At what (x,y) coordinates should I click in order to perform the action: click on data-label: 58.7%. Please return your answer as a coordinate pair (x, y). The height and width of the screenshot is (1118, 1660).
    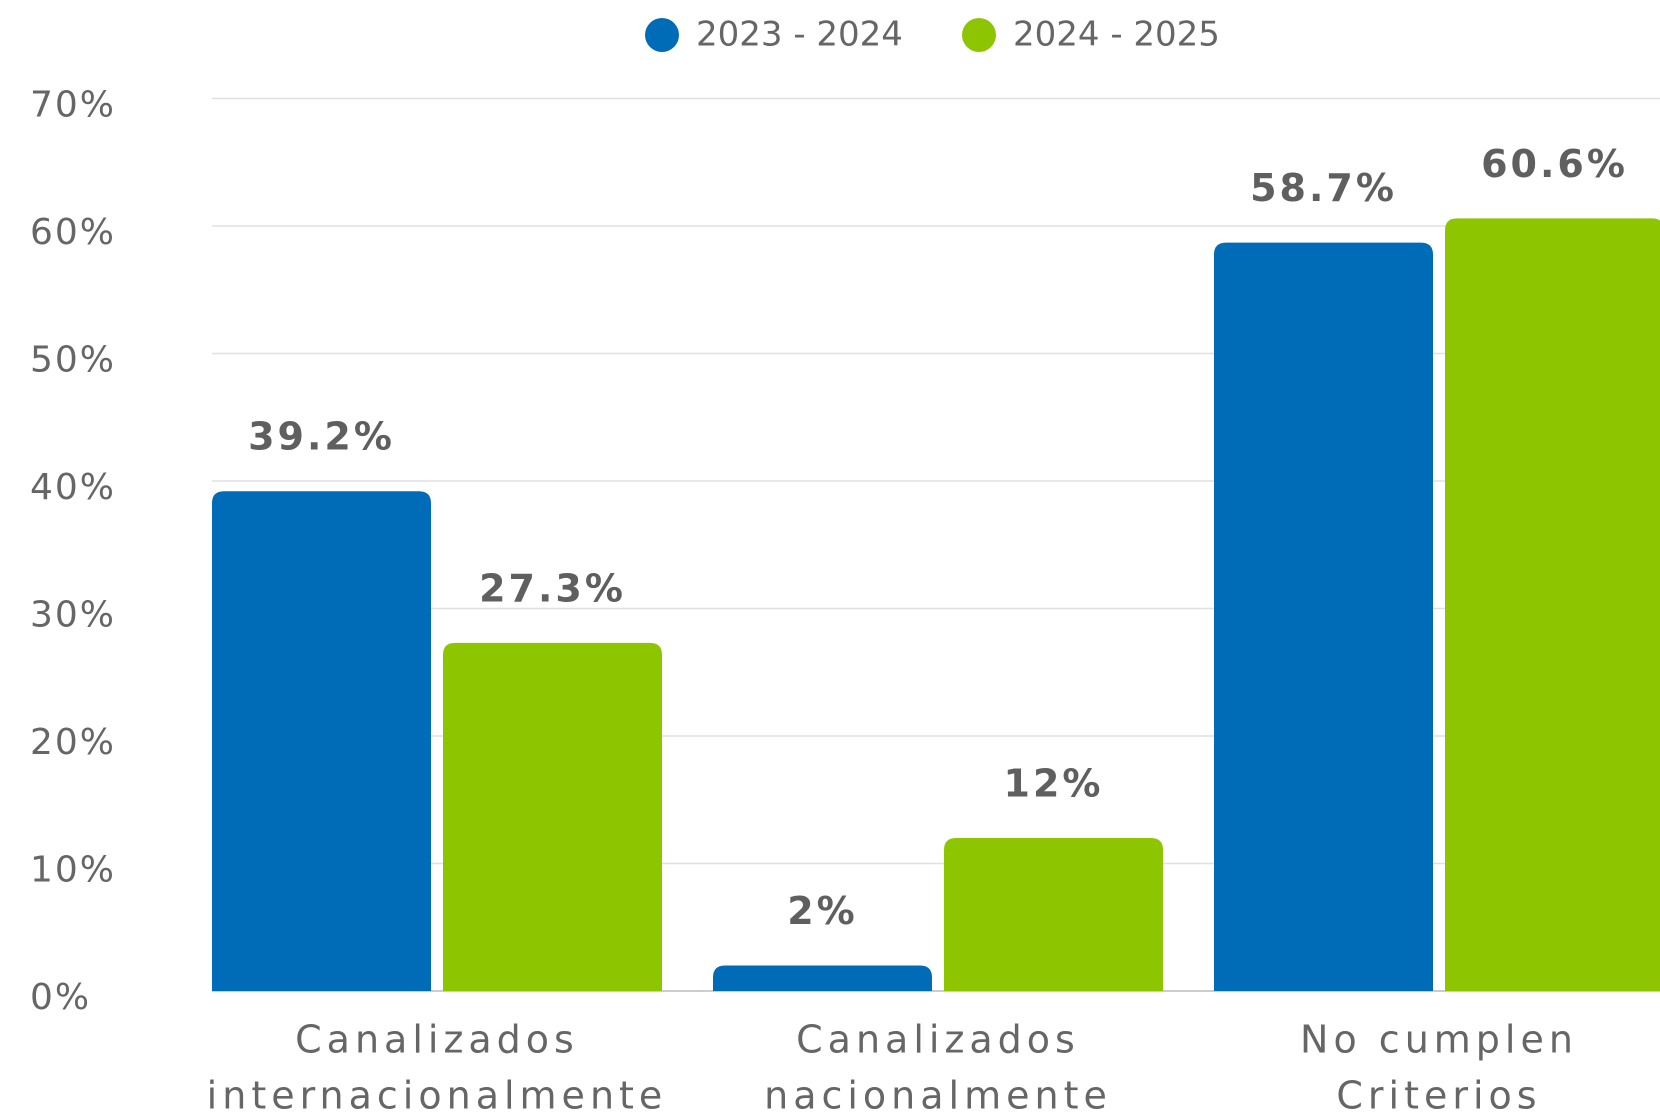
    Looking at the image, I should click on (1323, 188).